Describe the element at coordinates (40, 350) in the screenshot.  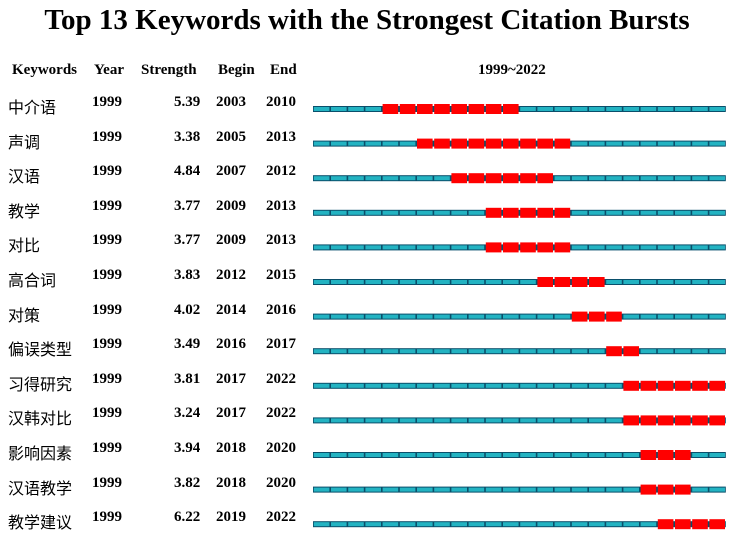
I see `keyword-cell: 偏误类型` at that location.